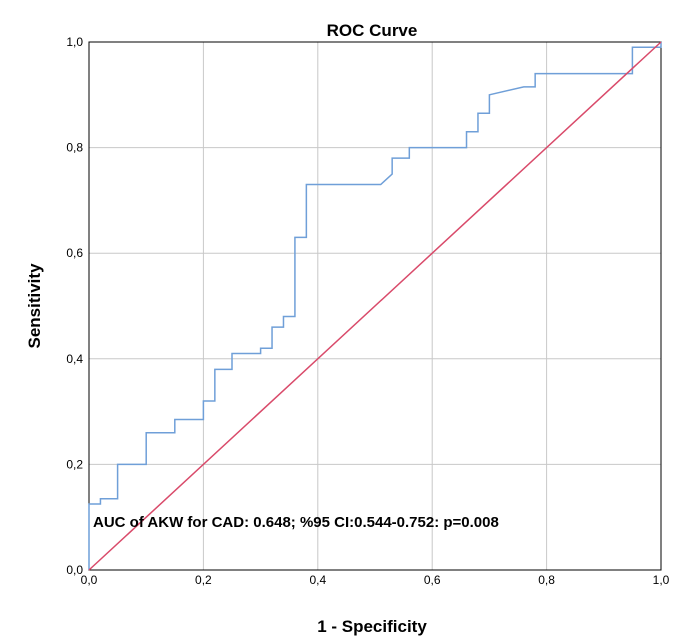  Describe the element at coordinates (546, 580) in the screenshot. I see `x-tick-label: 0,8` at that location.